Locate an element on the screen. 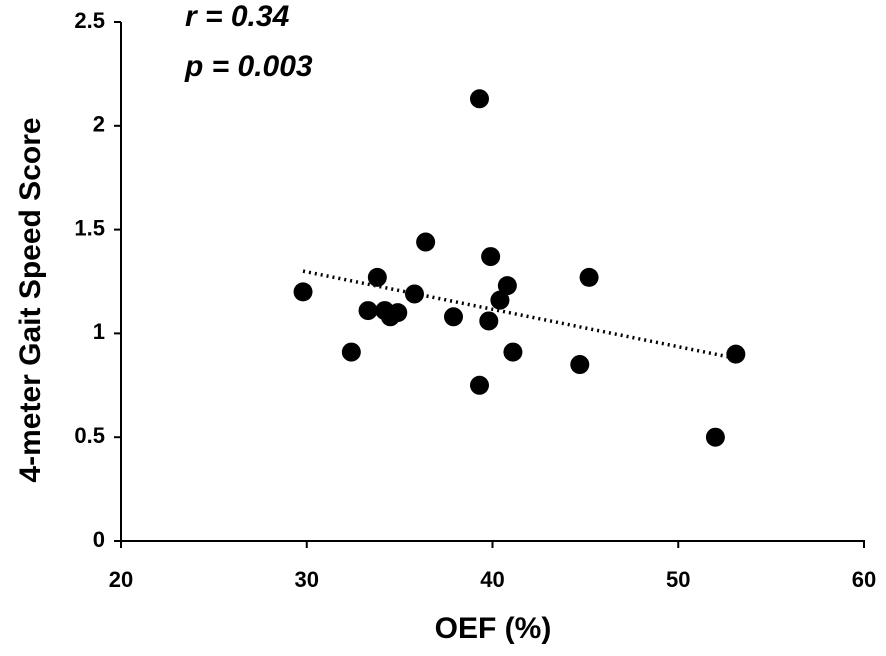 The width and height of the screenshot is (886, 656). y-tick-label: 2 is located at coordinates (99, 124).